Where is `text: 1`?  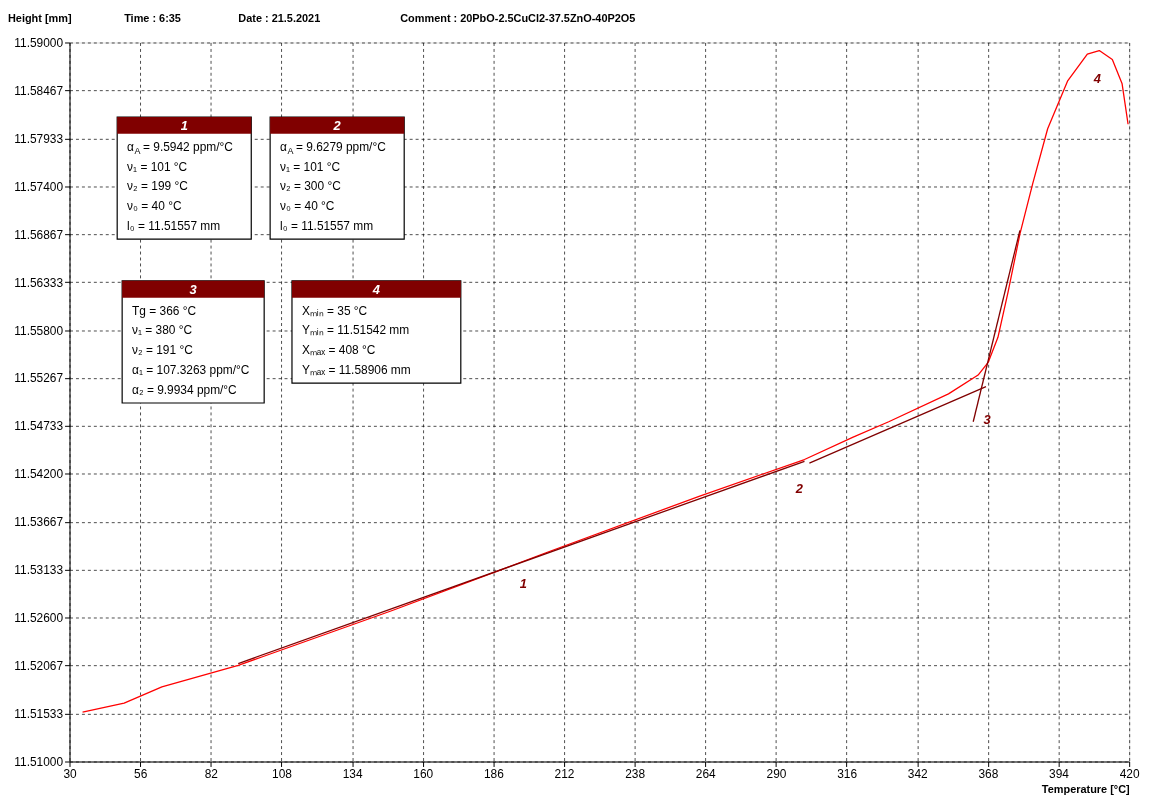
text: 1 is located at coordinates (523, 583).